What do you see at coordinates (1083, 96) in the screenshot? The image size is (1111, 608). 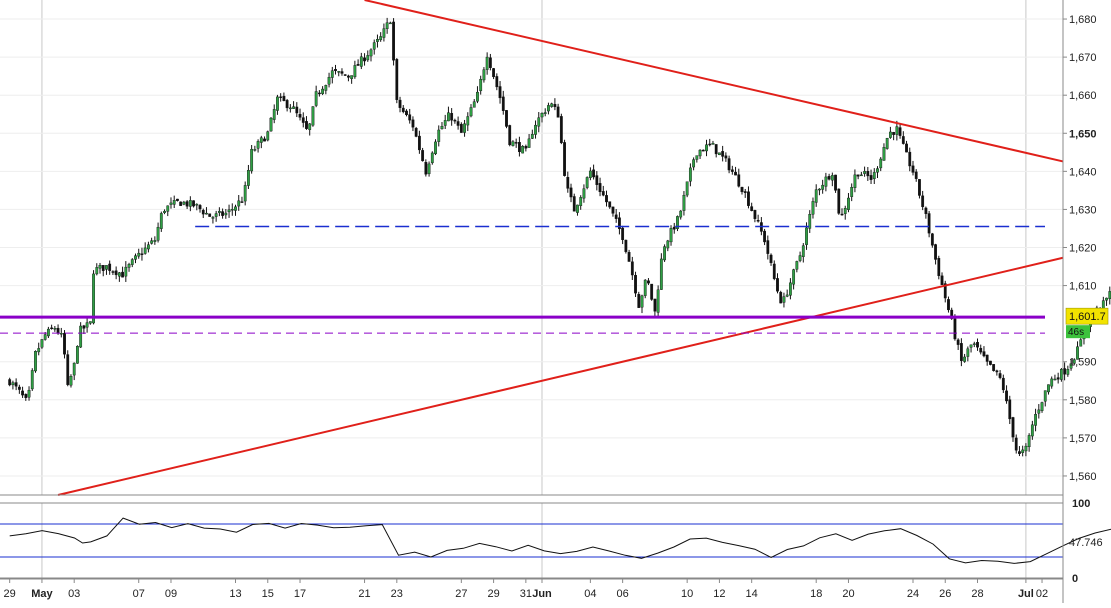 I see `y-tick-label: 1,660` at bounding box center [1083, 96].